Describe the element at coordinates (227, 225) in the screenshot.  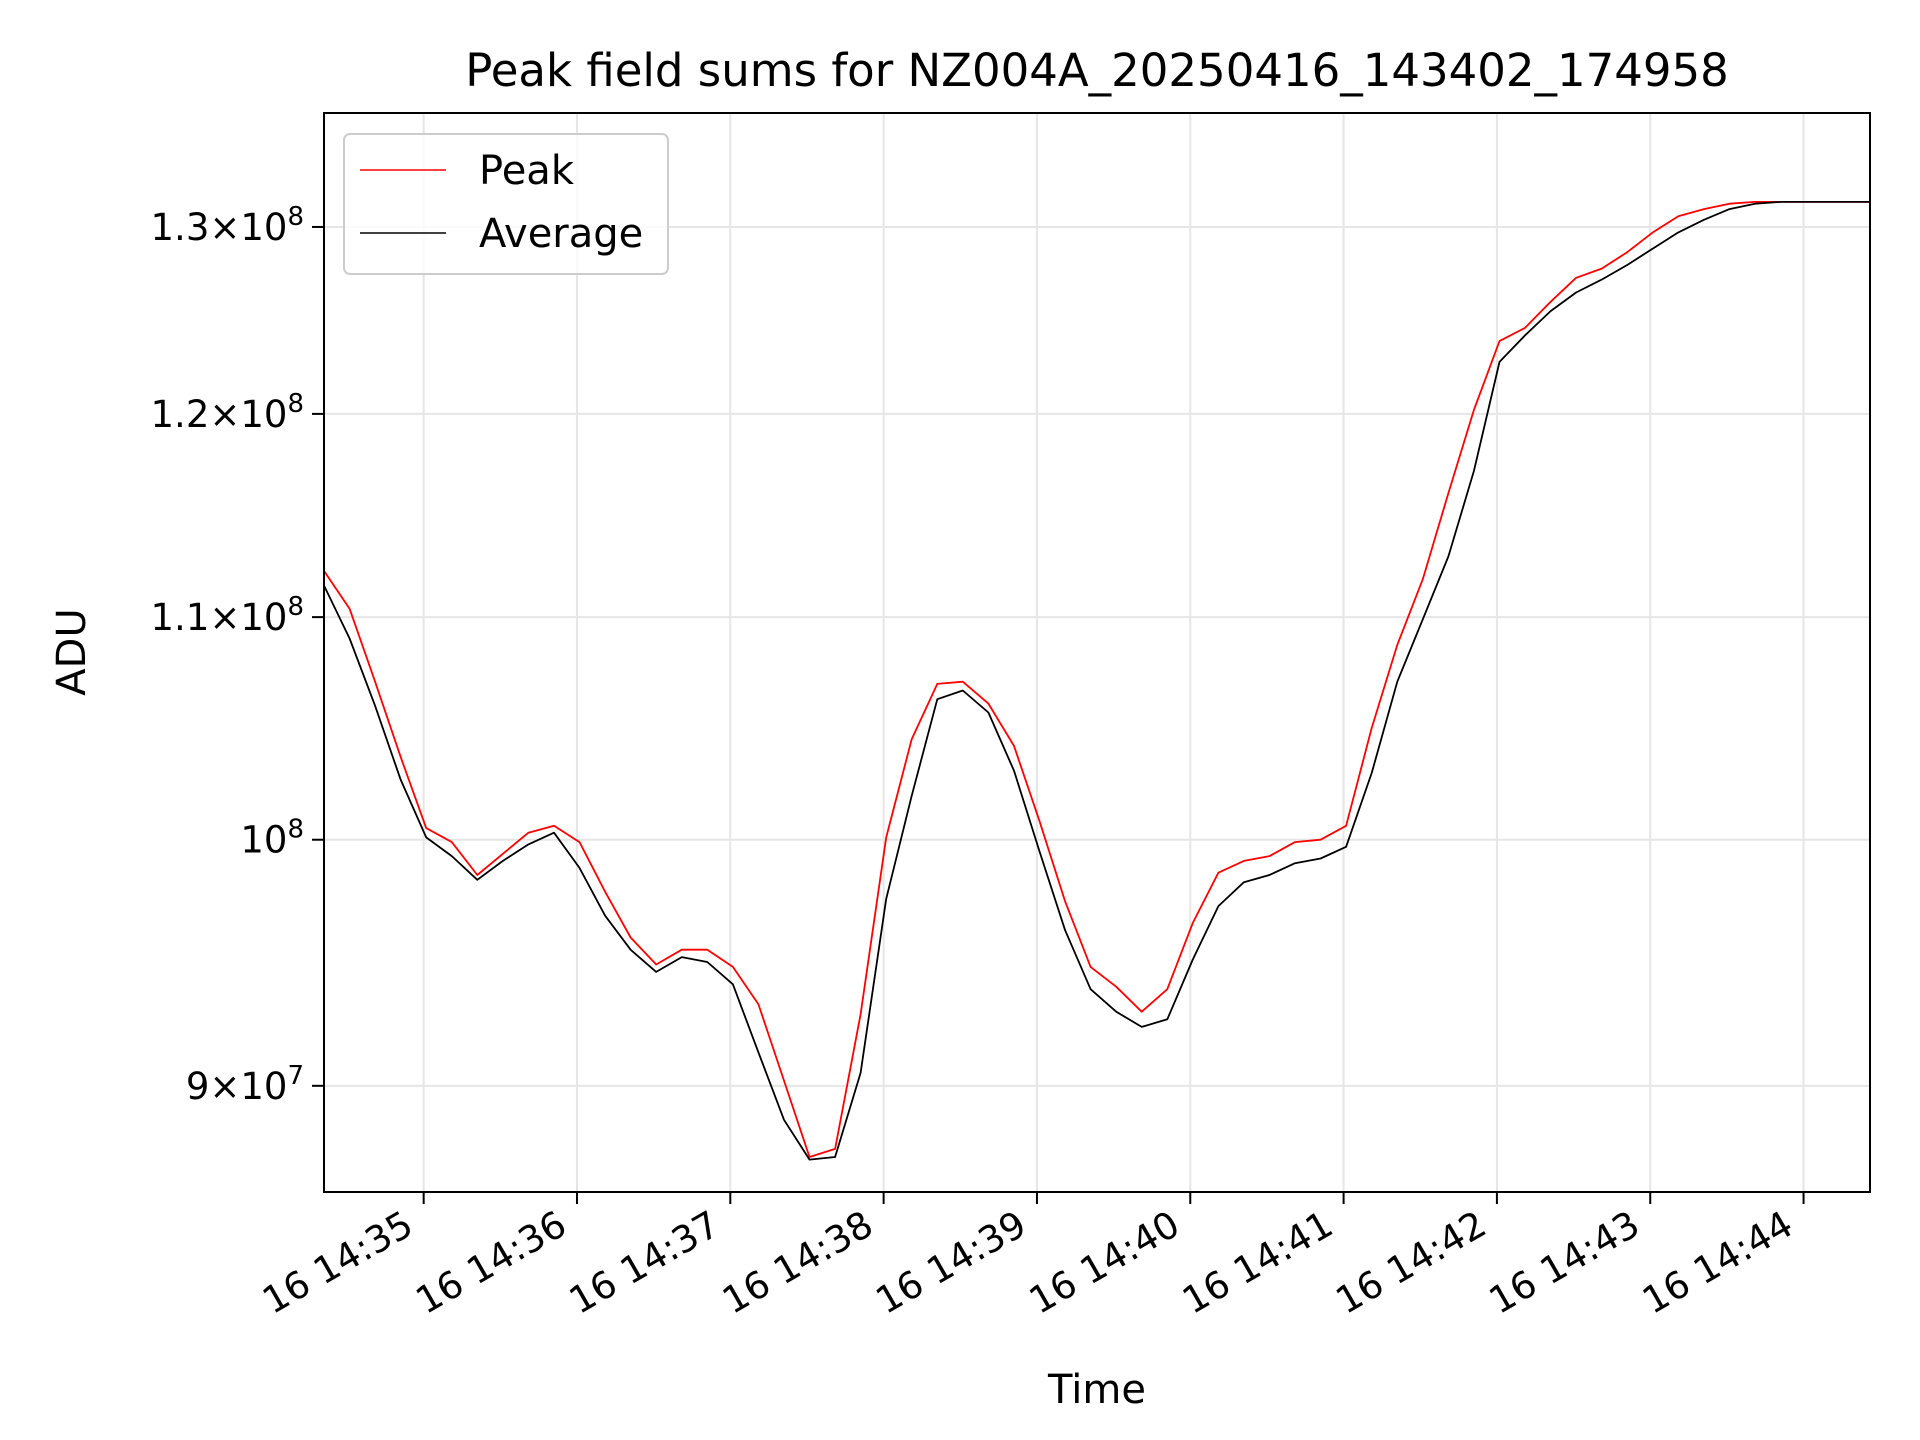
I see `y-tick-label: 1.3×108` at that location.